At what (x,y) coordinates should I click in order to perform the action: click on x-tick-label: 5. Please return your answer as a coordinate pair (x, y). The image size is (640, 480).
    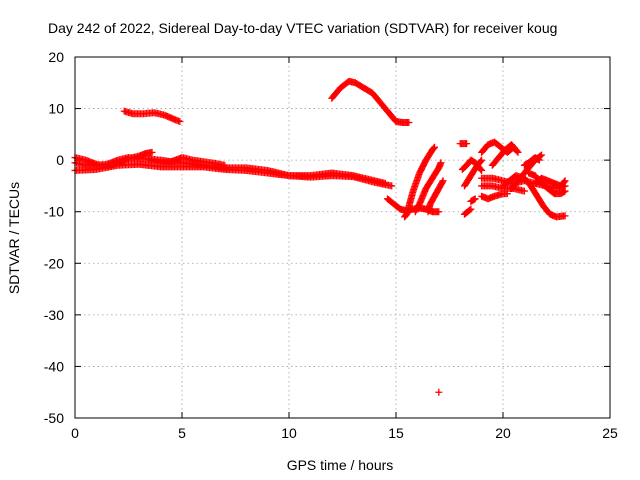
    Looking at the image, I should click on (182, 433).